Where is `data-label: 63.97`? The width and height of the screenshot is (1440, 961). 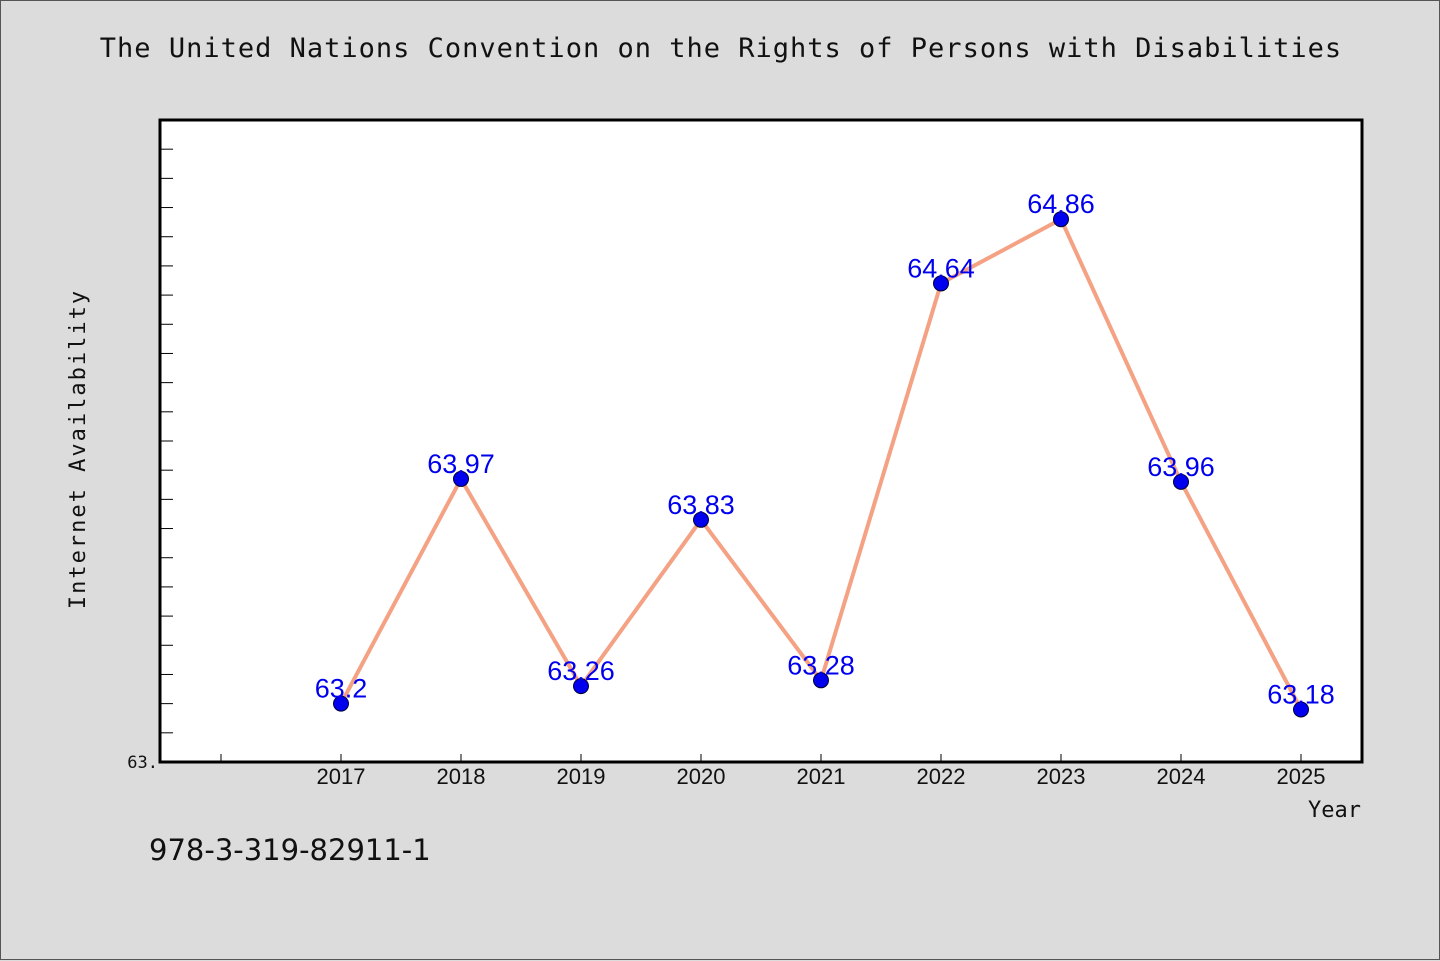
data-label: 63.97 is located at coordinates (461, 464).